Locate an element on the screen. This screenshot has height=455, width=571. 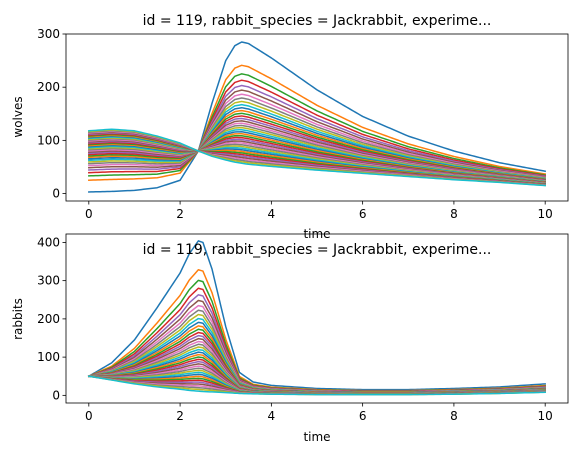
rabbits-x-axis-label: time is located at coordinates (316, 437).